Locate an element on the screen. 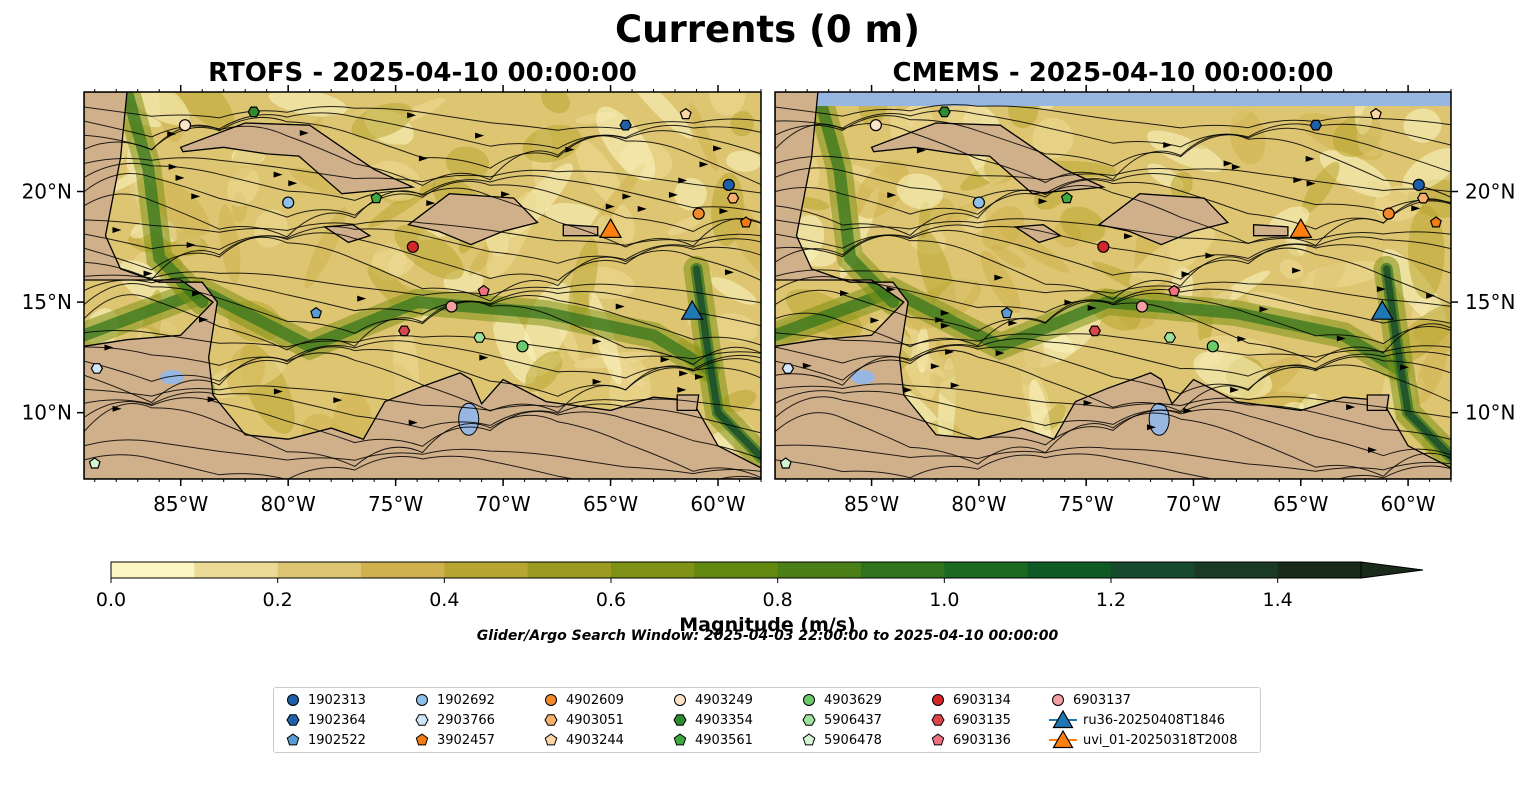 The height and width of the screenshot is (802, 1535). colorbar-tick-label: 0.6 is located at coordinates (611, 600).